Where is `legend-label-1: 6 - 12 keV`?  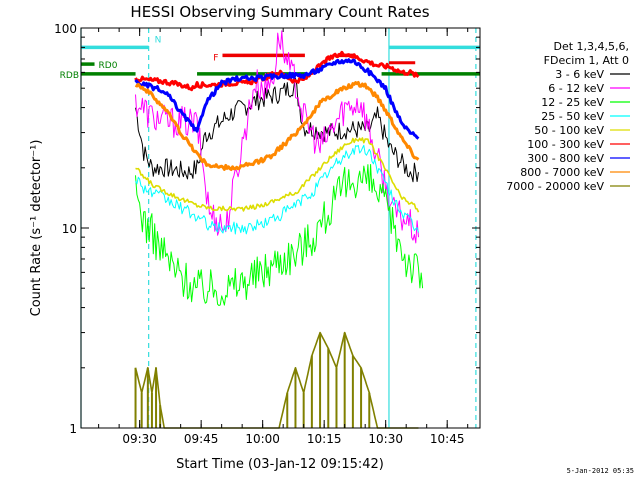
legend-label-1: 6 - 12 keV is located at coordinates (576, 88).